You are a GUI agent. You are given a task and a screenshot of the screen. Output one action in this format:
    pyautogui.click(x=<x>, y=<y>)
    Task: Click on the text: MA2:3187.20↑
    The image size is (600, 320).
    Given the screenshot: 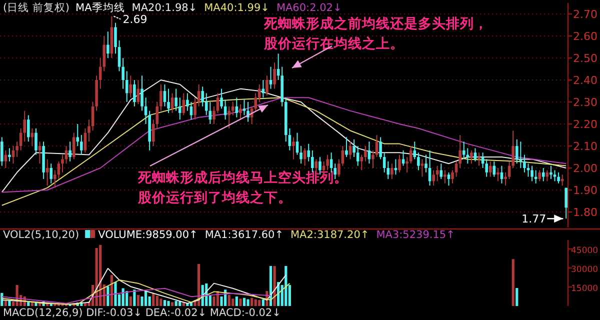 What is the action you would take?
    pyautogui.click(x=330, y=235)
    